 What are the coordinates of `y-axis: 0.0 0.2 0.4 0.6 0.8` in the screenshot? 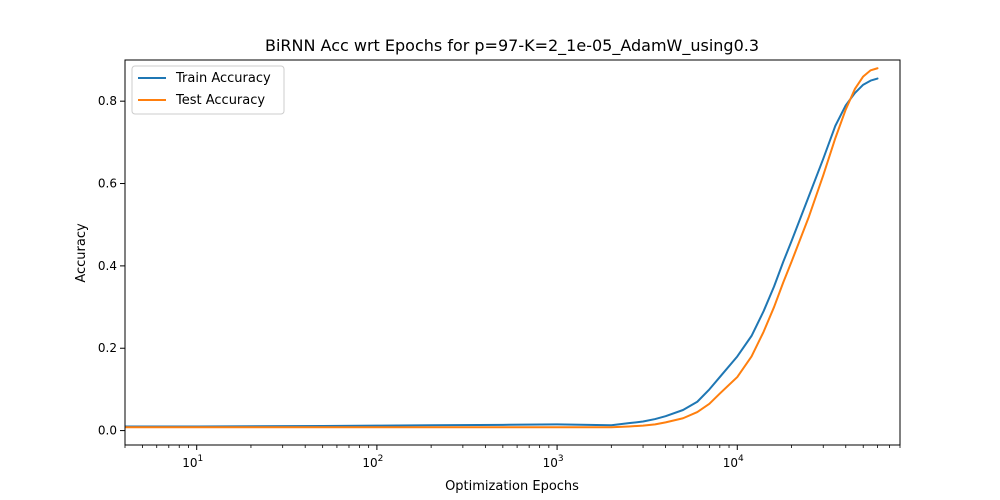 It's located at (111, 266).